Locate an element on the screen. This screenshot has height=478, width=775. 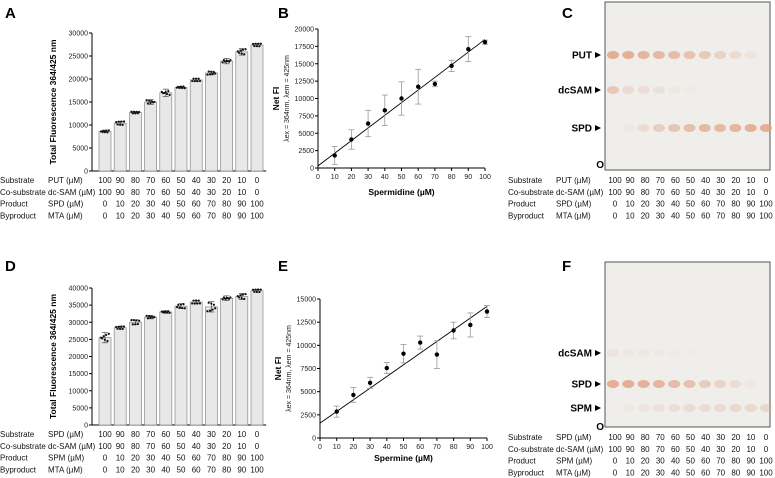
y-tick-label: 20000 is located at coordinates (79, 357).